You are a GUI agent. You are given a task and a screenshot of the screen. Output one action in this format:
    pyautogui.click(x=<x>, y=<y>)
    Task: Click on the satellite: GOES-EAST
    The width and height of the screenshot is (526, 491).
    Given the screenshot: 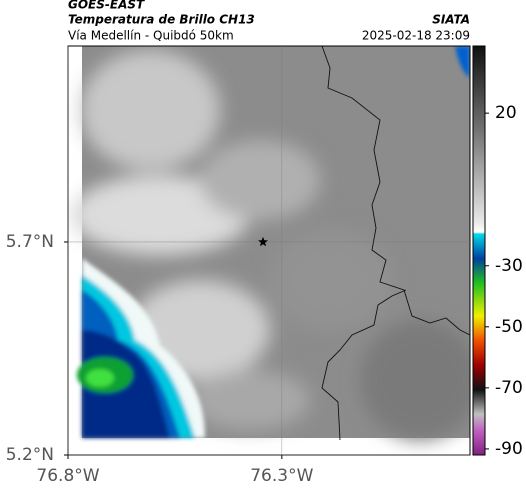 What is the action you would take?
    pyautogui.click(x=106, y=6)
    